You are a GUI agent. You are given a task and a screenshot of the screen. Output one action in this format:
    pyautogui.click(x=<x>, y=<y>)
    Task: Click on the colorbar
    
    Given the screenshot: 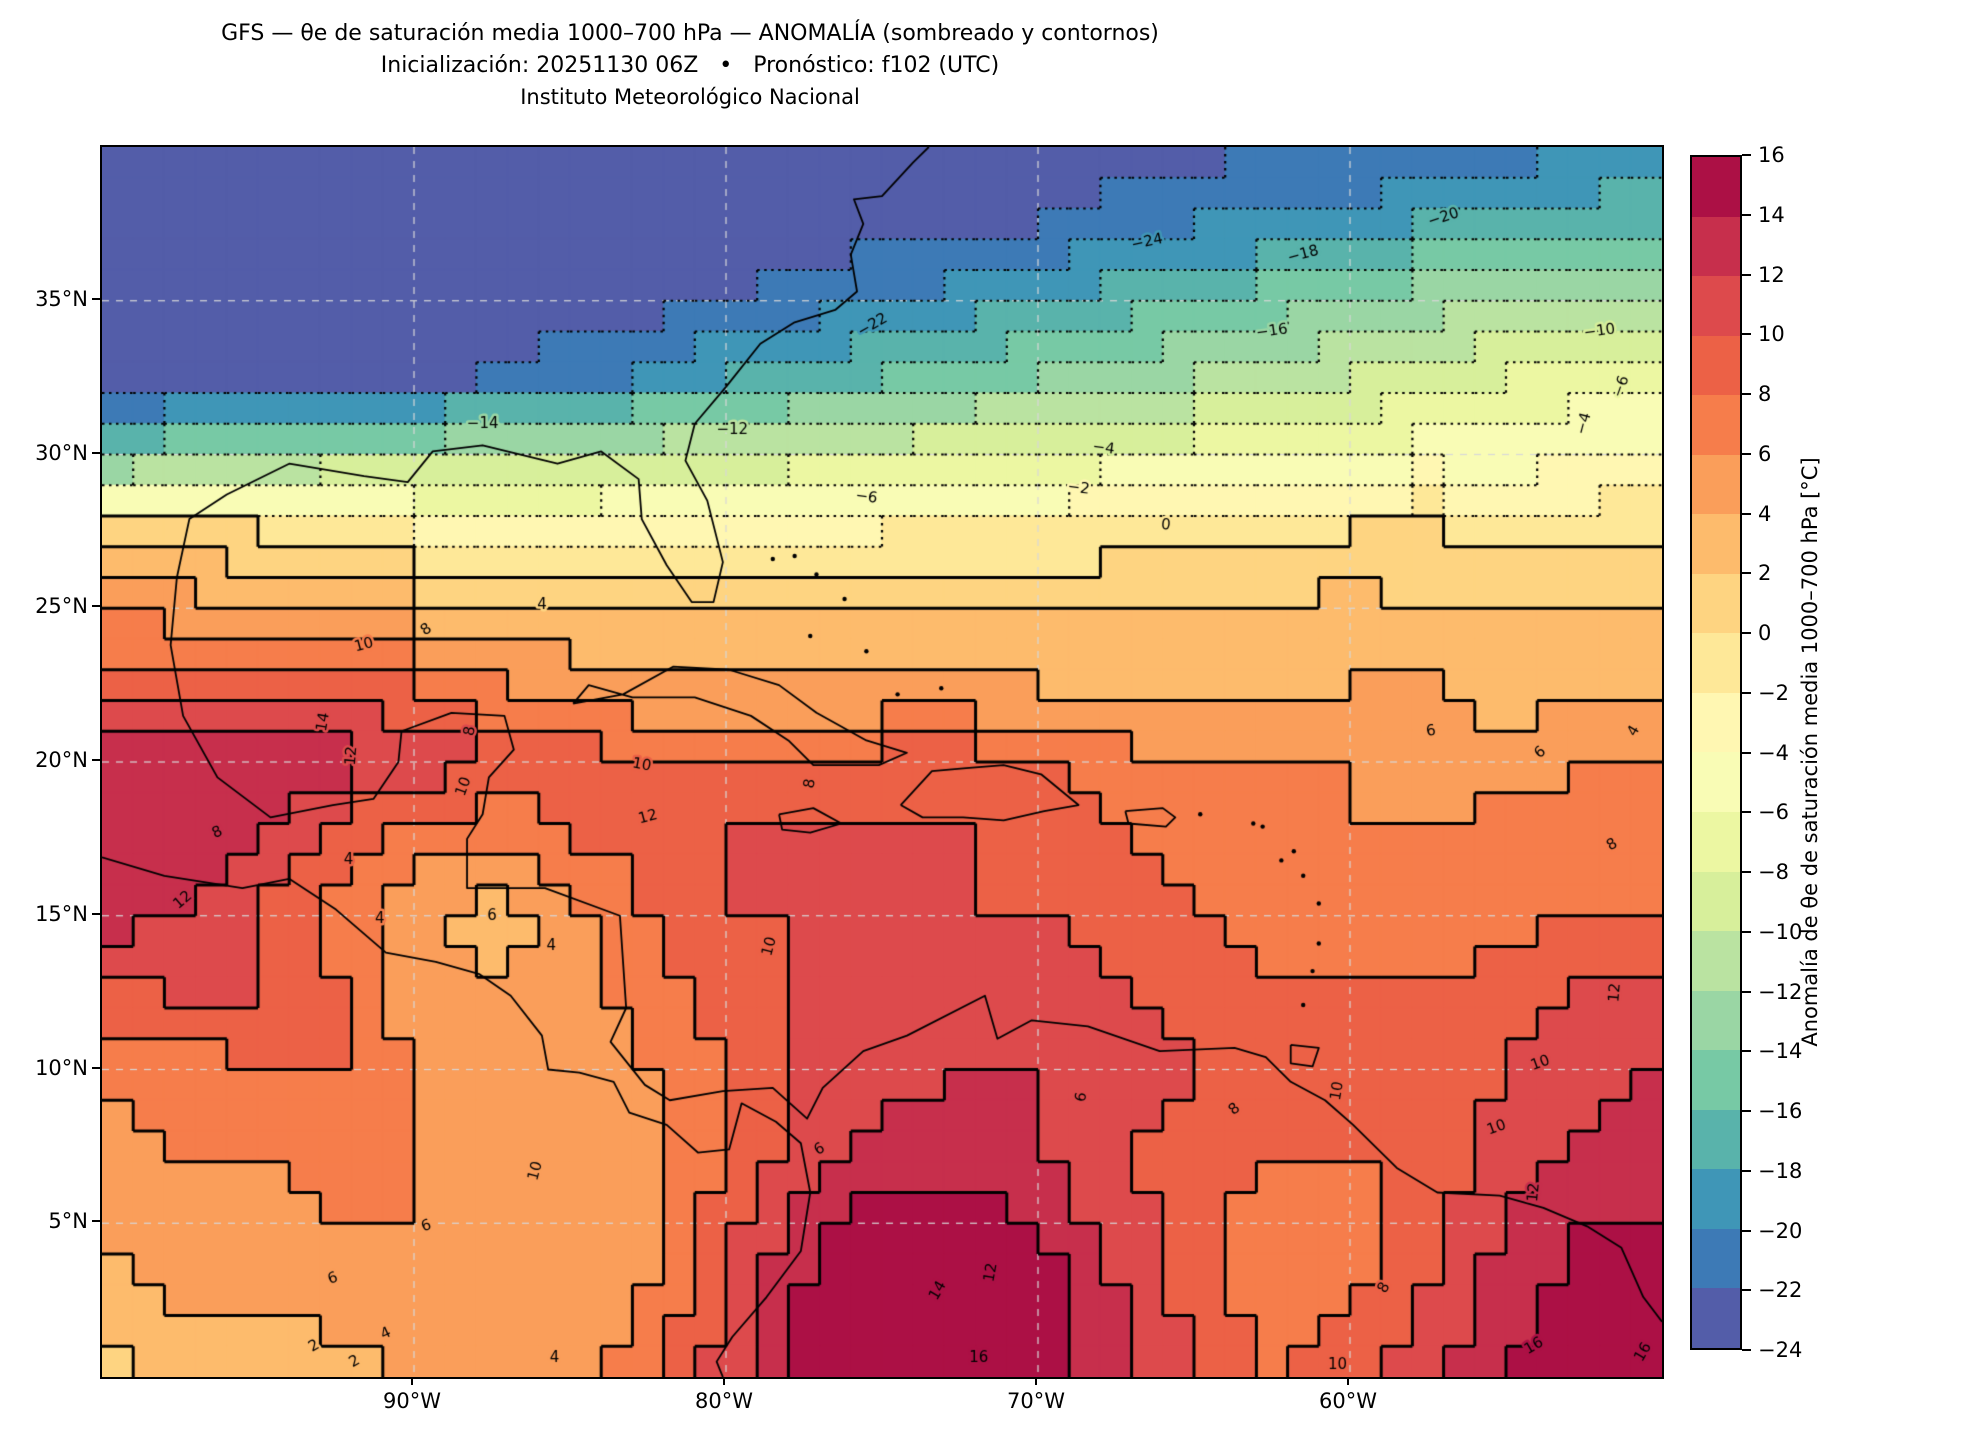 What is the action you would take?
    pyautogui.click(x=1716, y=752)
    